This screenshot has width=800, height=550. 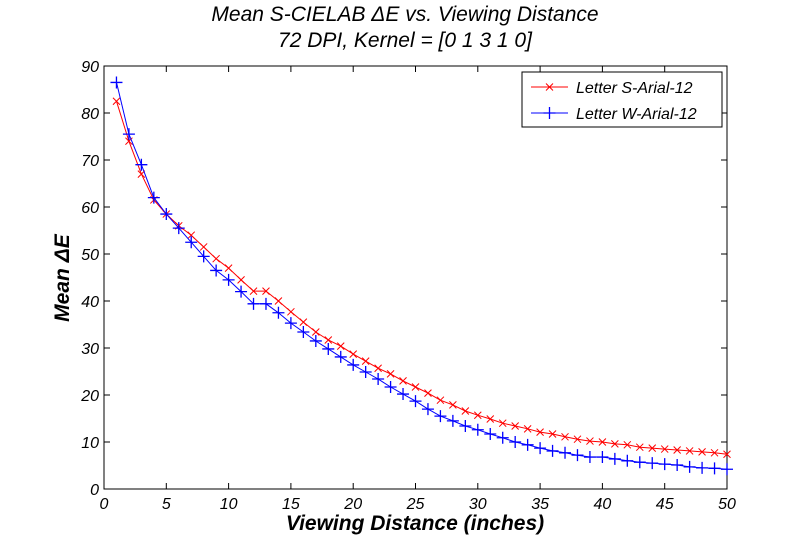 I want to click on legend-label-s: Letter S-Arial-12, so click(x=634, y=88).